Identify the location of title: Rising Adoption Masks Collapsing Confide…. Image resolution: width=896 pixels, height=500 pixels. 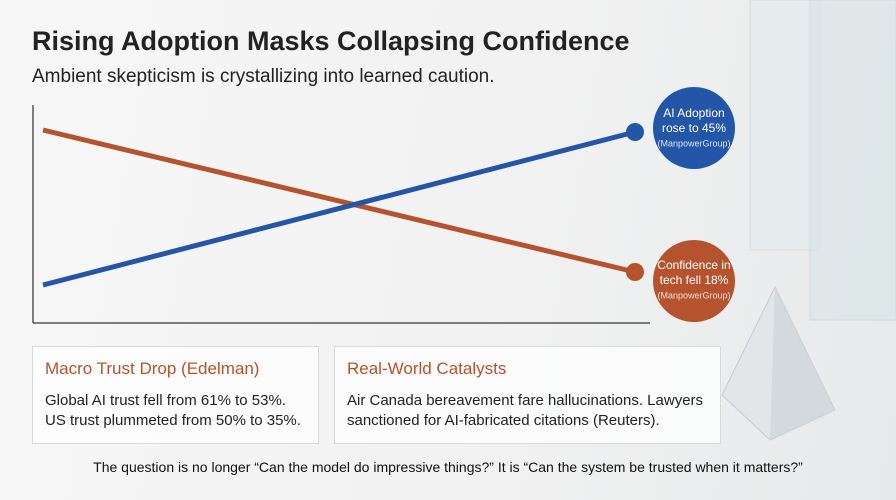
(331, 41).